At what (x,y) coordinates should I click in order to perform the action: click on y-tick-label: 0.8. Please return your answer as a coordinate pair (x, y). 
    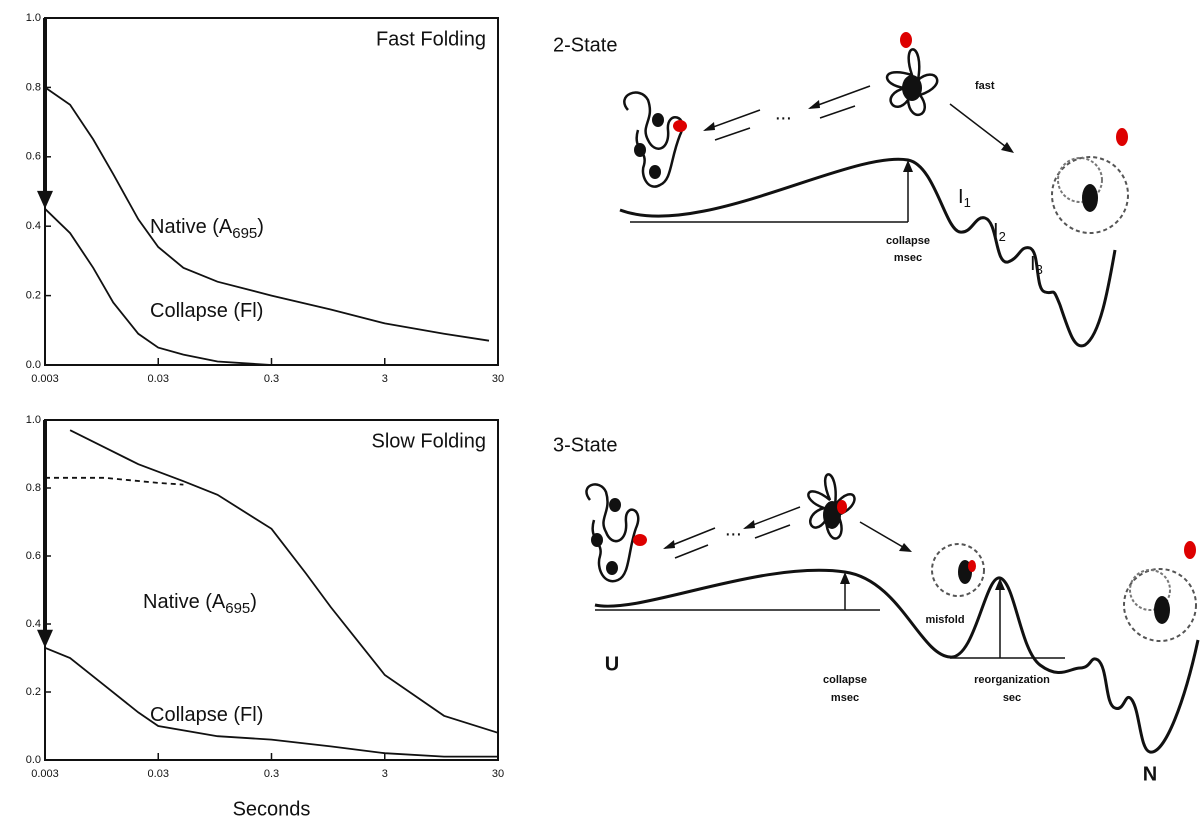
    Looking at the image, I should click on (33, 87).